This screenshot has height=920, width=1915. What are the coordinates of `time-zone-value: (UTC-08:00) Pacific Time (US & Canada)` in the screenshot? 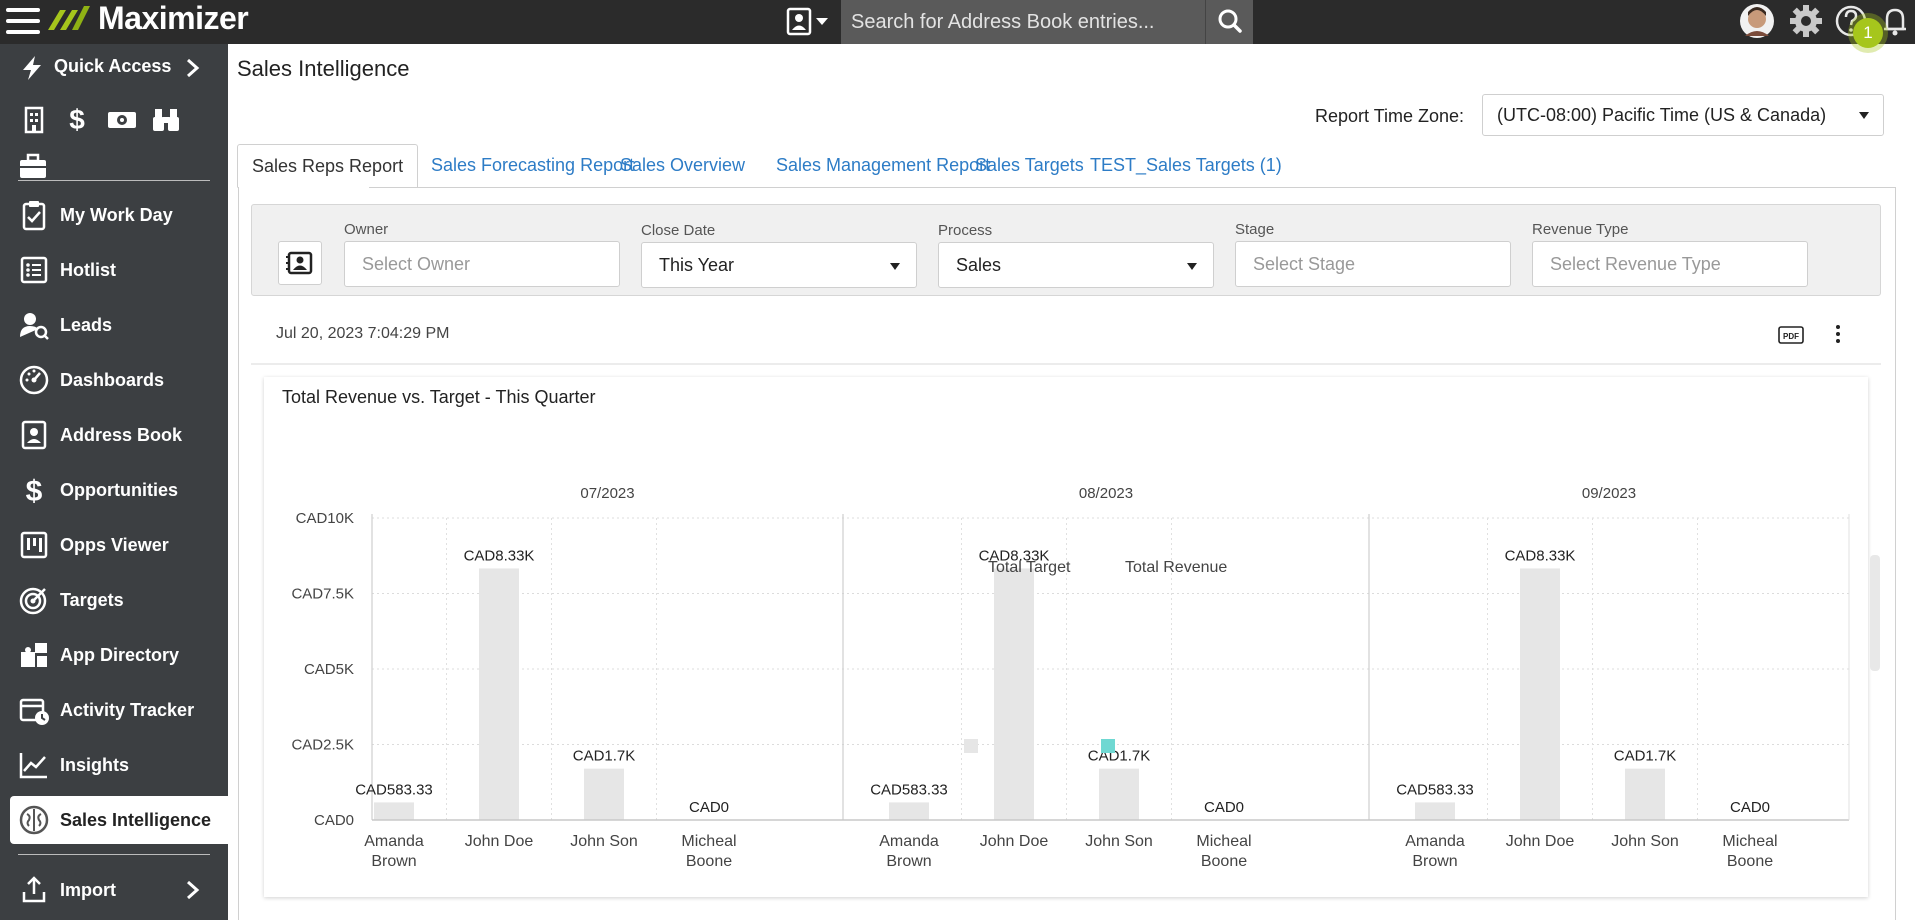 It's located at (1662, 115).